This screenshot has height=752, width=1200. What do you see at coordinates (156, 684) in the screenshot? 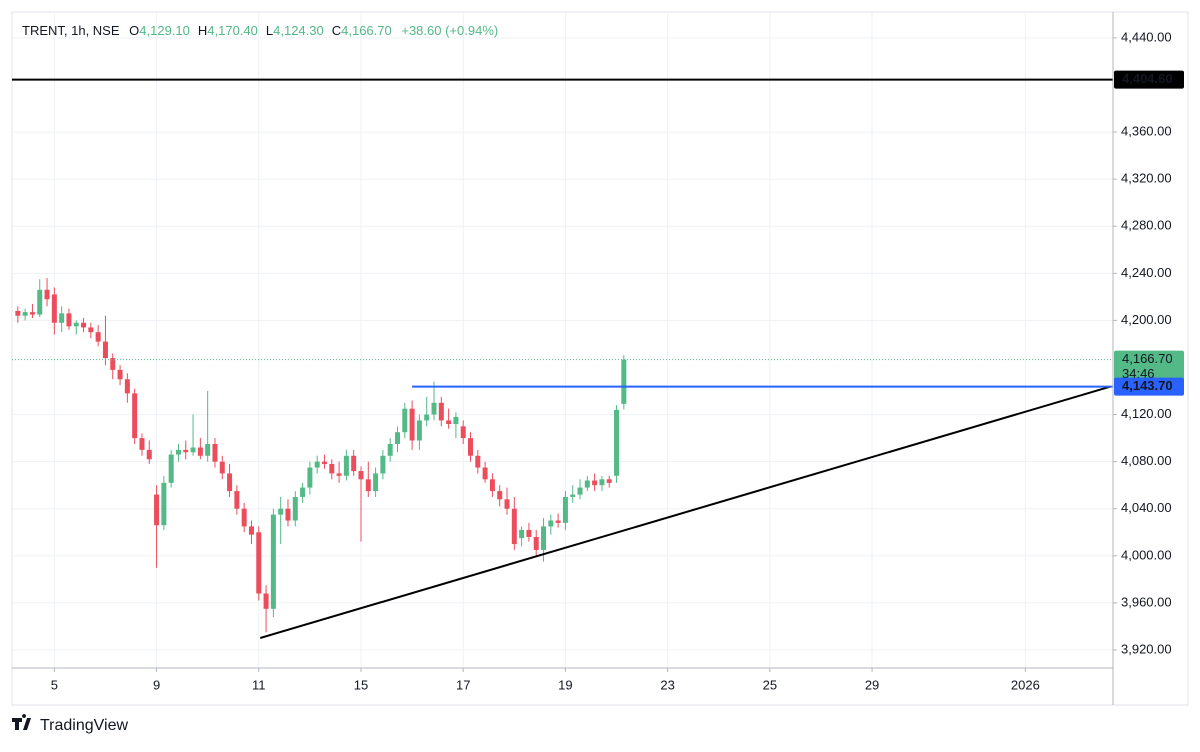
I see `x-tick-label: 9` at bounding box center [156, 684].